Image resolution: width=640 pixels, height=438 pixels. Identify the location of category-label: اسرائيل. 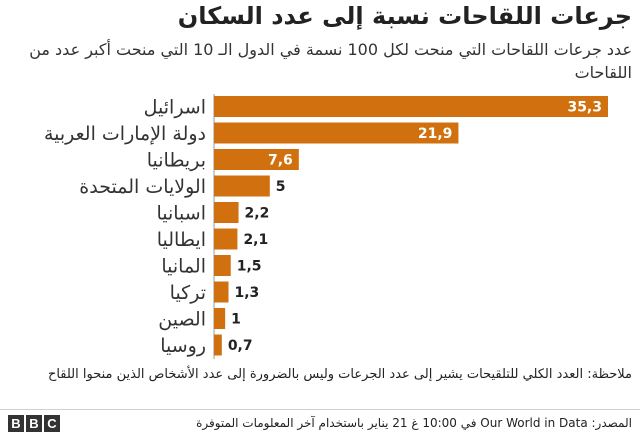
(175, 108).